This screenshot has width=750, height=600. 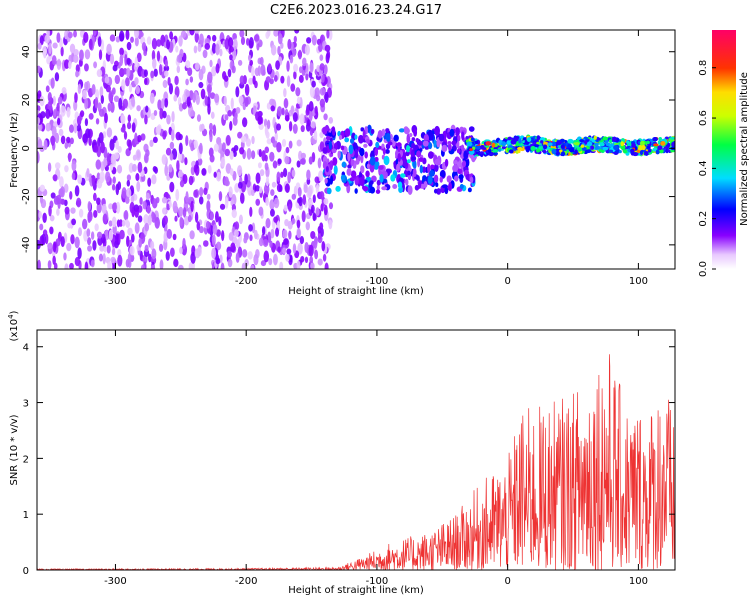 I want to click on bottom-y-axis-label: SNR (10 * v/v), so click(x=14, y=449).